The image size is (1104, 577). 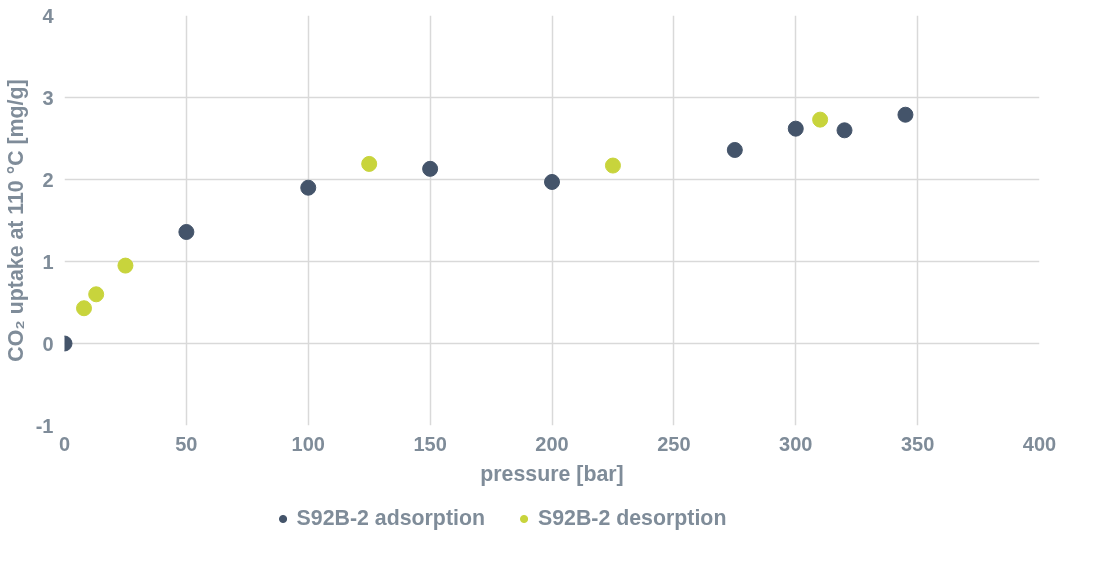 I want to click on y-tick-label: -1, so click(x=44, y=425).